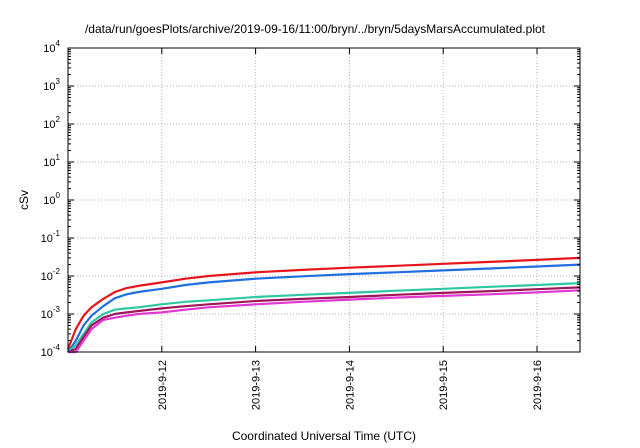 The width and height of the screenshot is (640, 448). I want to click on y-tick-label: 10⁻³, so click(51, 313).